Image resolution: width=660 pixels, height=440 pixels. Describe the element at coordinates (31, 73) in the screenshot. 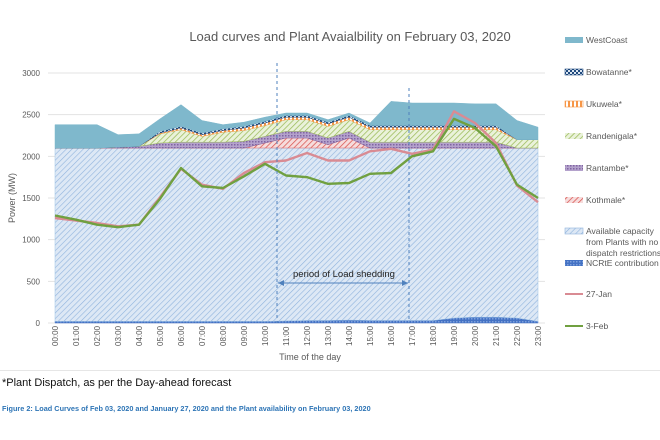

I see `y-tick-label: 3000` at that location.